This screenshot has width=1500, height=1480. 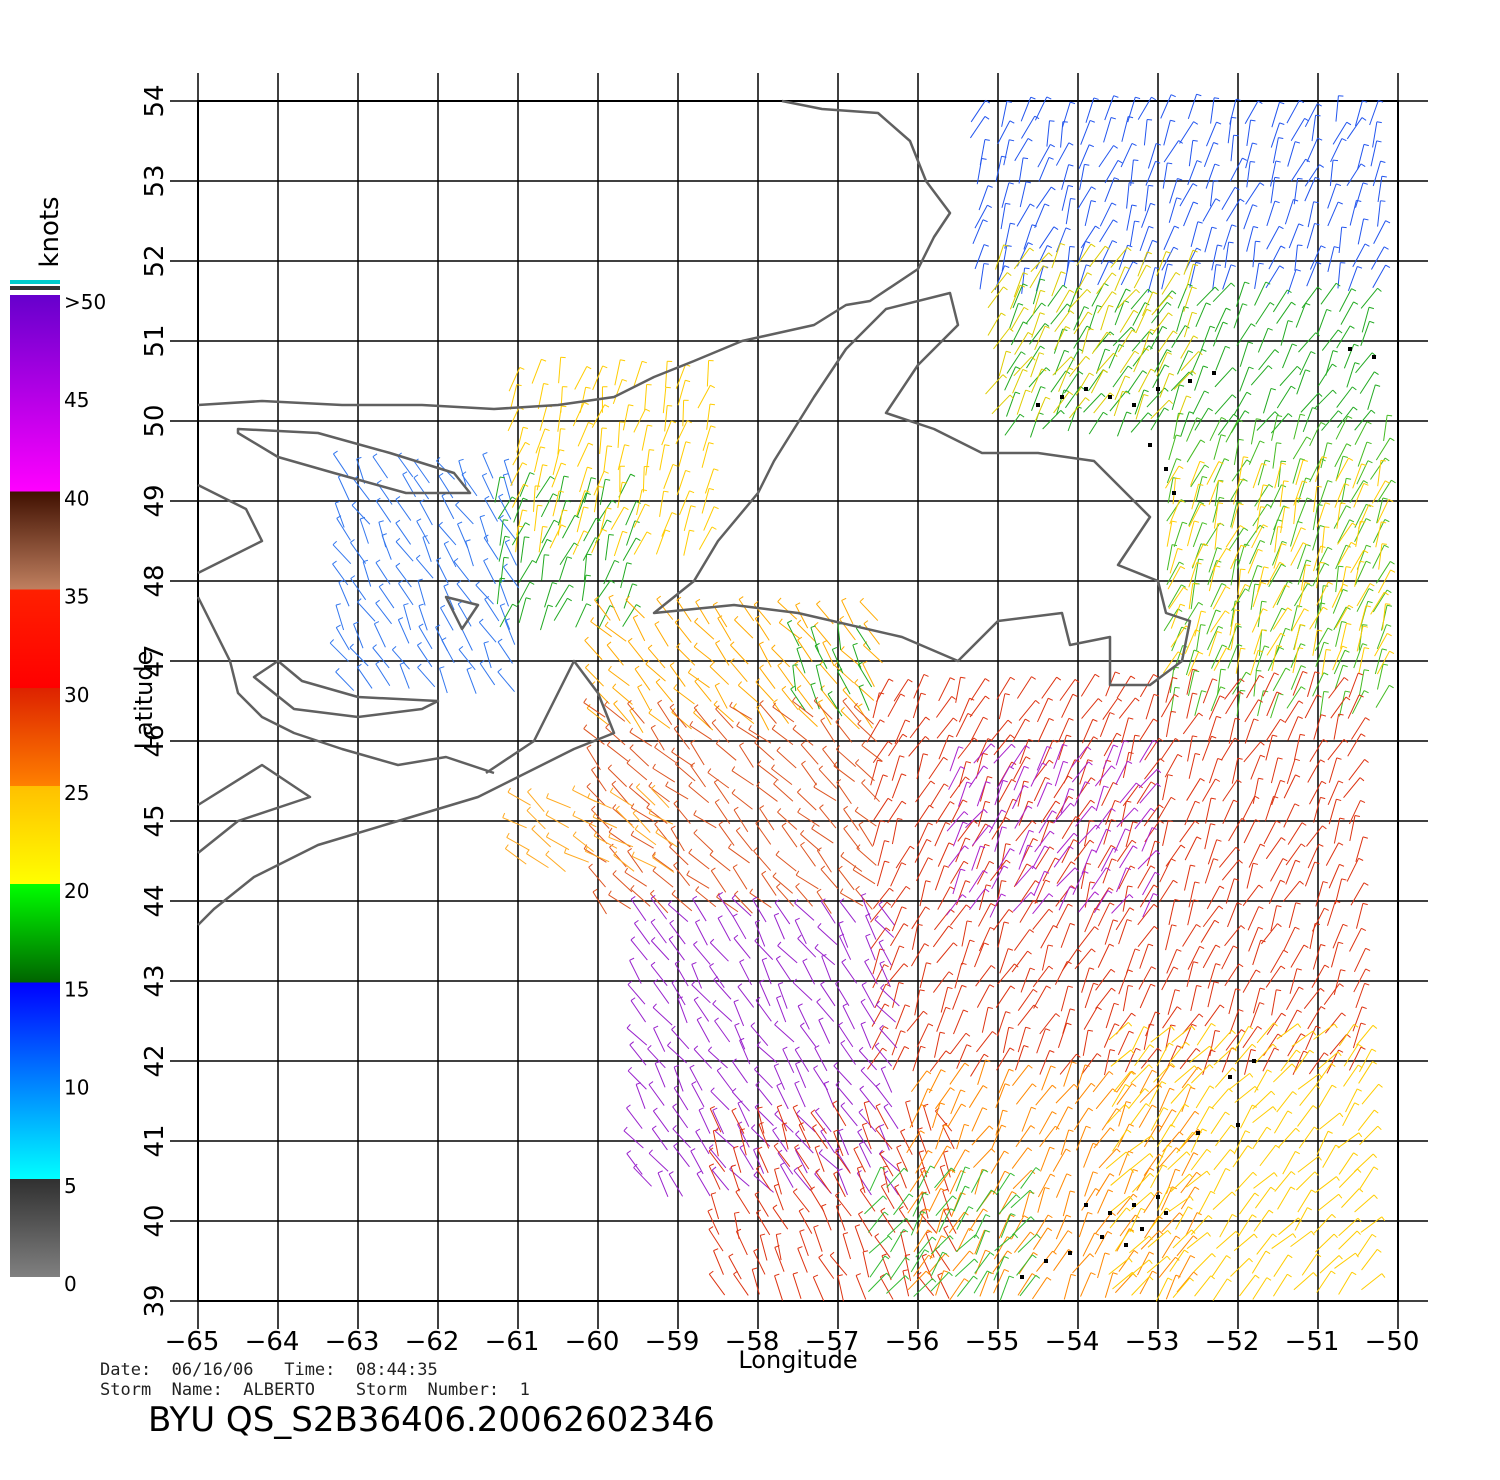 I want to click on y-tick-label: 54, so click(x=155, y=100).